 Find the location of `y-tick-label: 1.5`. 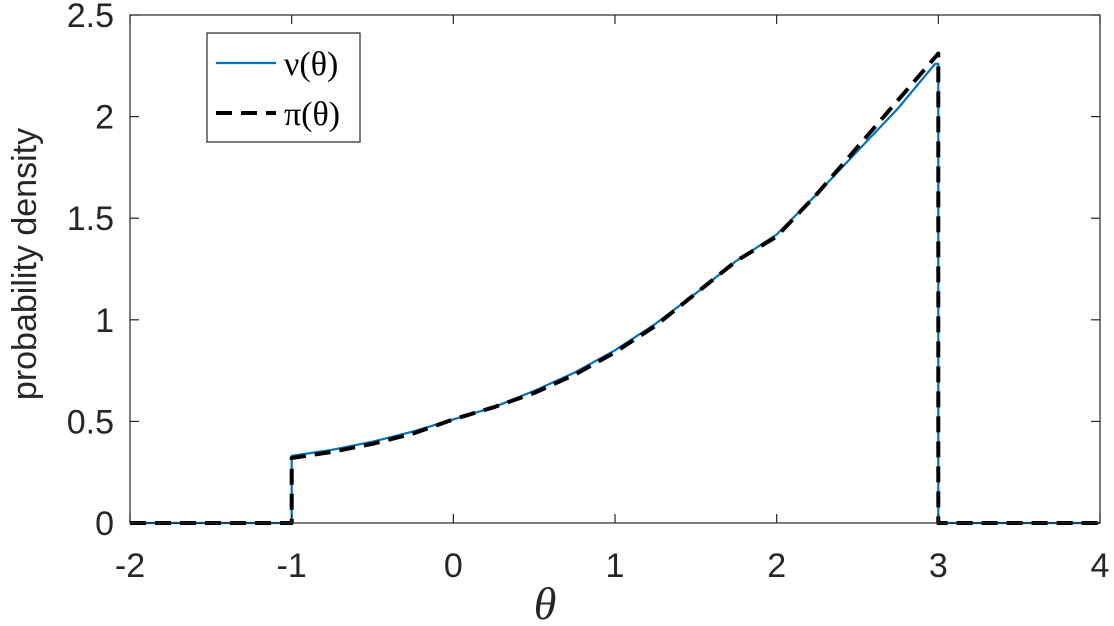

y-tick-label: 1.5 is located at coordinates (90, 219).